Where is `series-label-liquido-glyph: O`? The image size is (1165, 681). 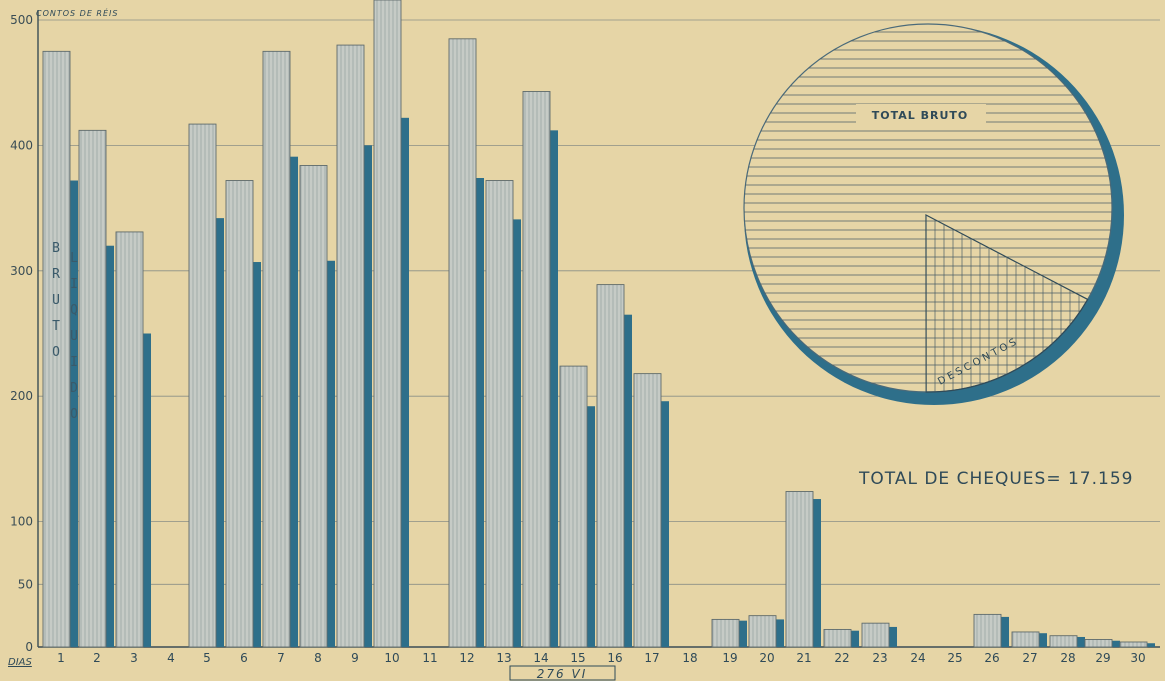 series-label-liquido-glyph: O is located at coordinates (74, 414).